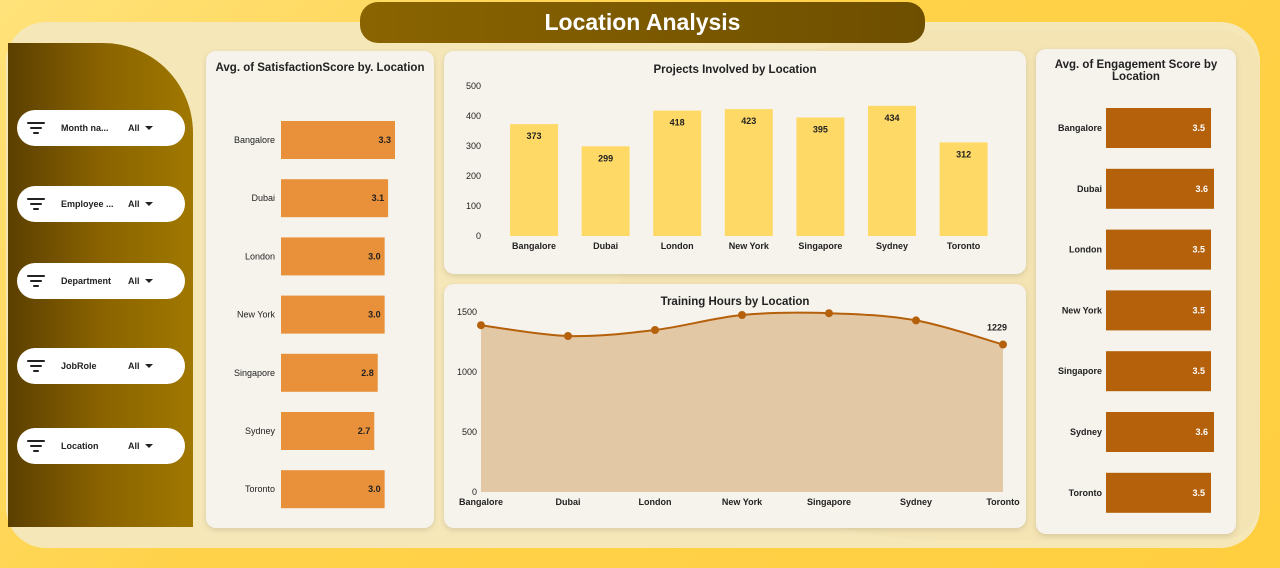 The height and width of the screenshot is (568, 1280). Describe the element at coordinates (735, 70) in the screenshot. I see `chart-title: Projects Involved by Location` at that location.